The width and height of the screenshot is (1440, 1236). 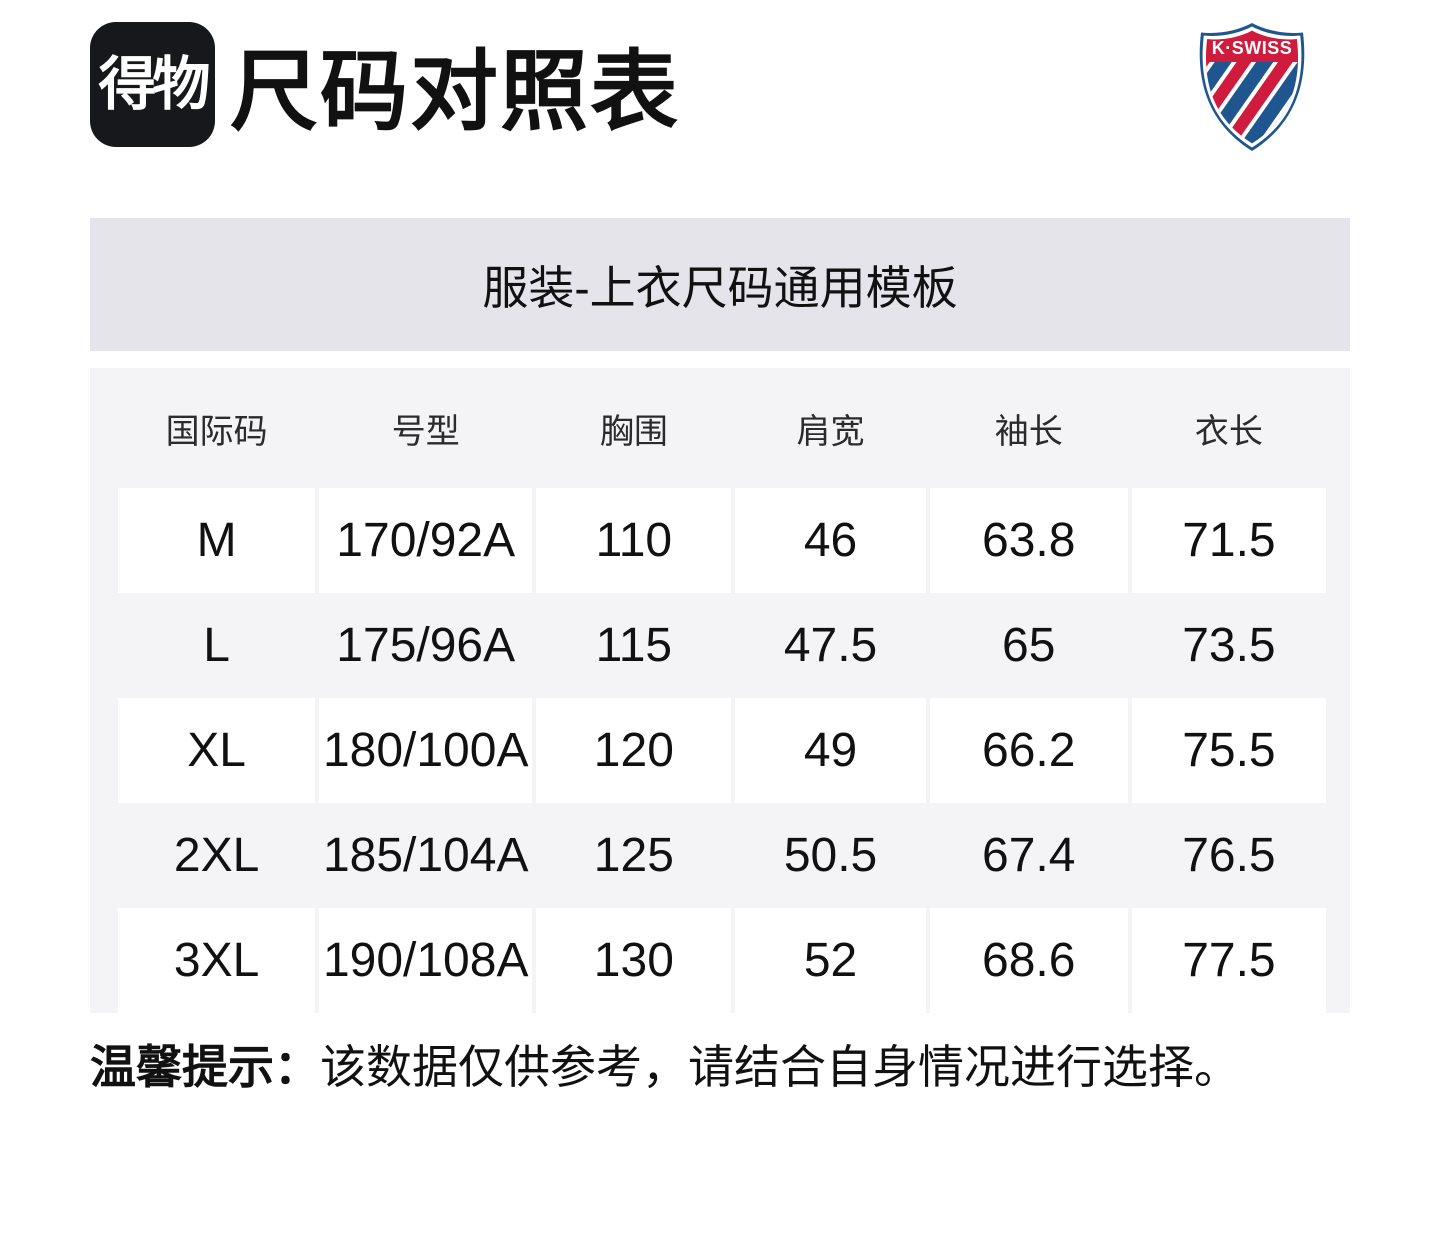 I want to click on table-row-m: M 170/92A 110 46 63.8 71.5, so click(x=722, y=540).